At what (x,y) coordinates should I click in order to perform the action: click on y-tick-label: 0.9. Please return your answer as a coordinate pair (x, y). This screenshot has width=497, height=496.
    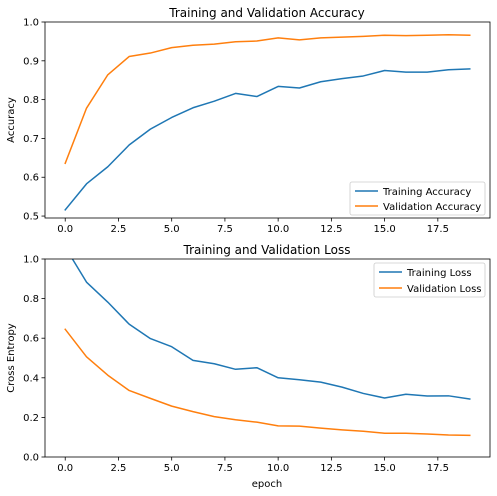
    Looking at the image, I should click on (31, 61).